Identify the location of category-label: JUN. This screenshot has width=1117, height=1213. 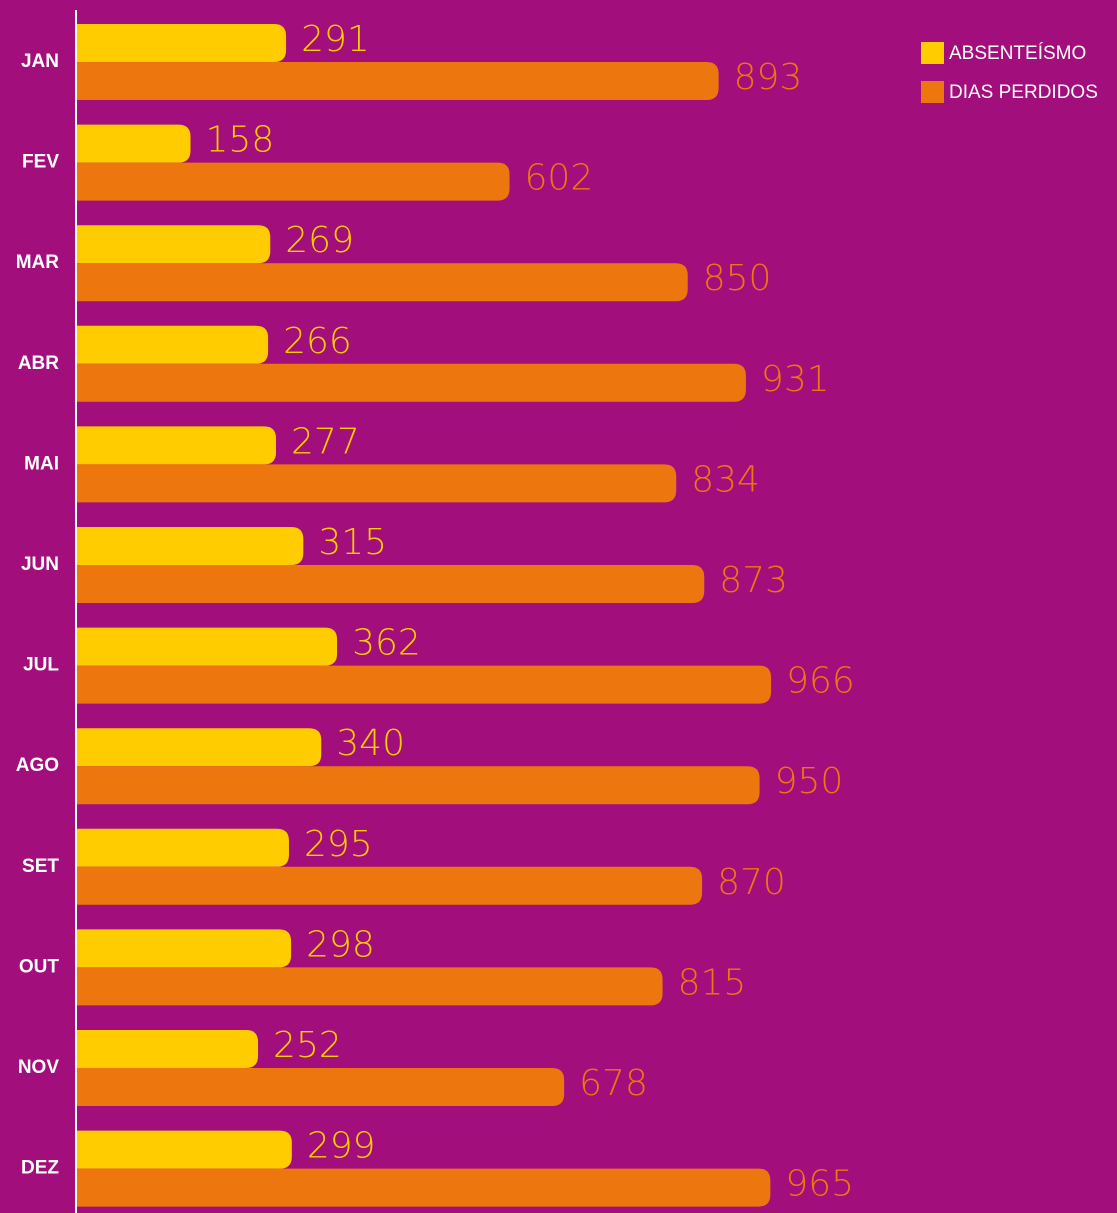
(40, 564).